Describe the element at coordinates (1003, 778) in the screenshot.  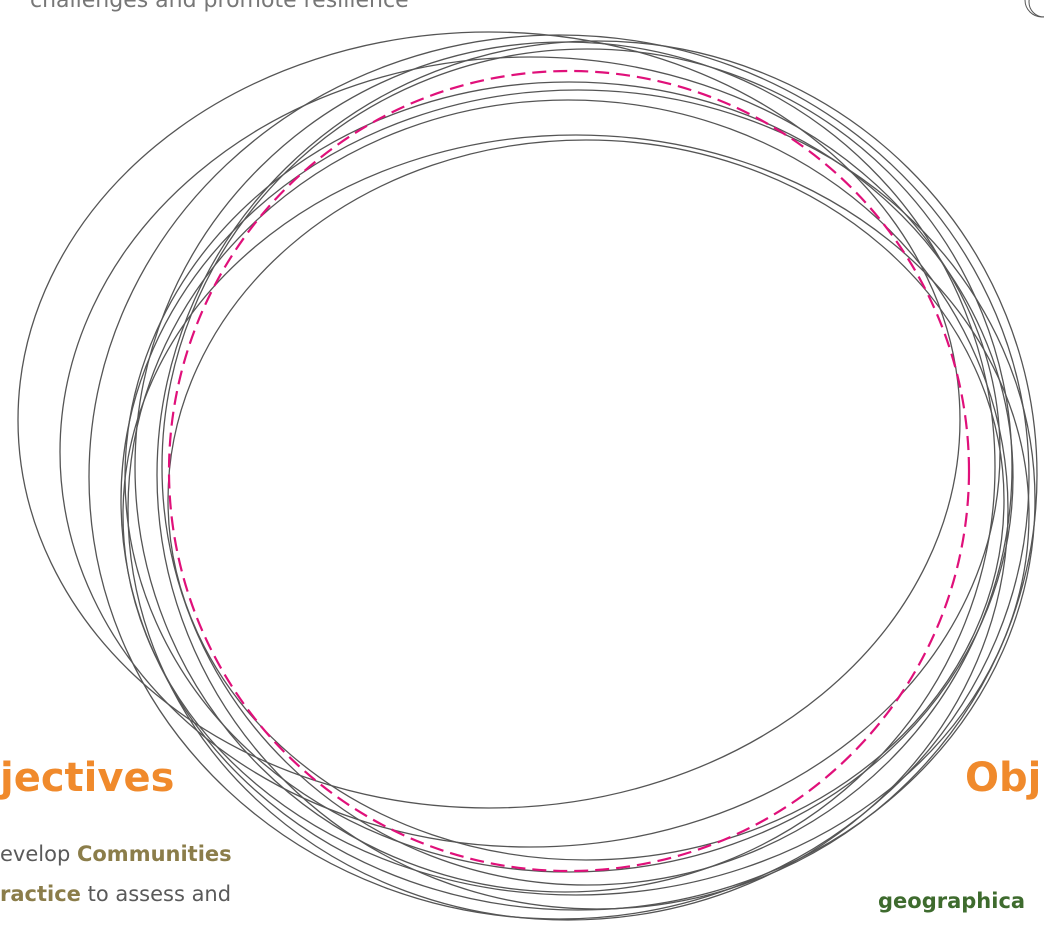
I see `right-heading: Obj` at that location.